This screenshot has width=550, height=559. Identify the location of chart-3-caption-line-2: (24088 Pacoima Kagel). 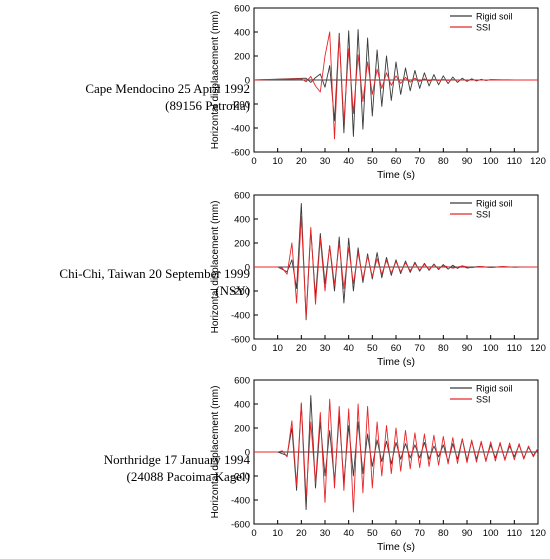
(188, 476).